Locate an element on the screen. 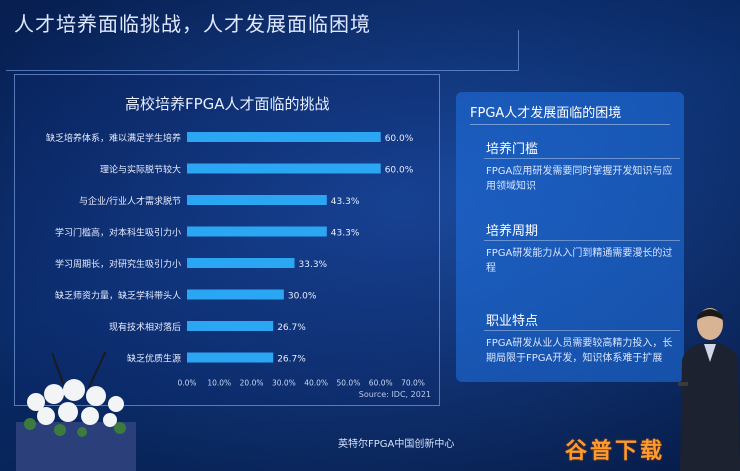 The width and height of the screenshot is (740, 471). value-label: 30.0% is located at coordinates (302, 297).